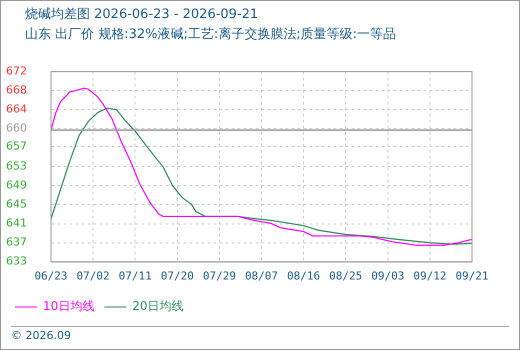 The image size is (520, 350). What do you see at coordinates (16, 166) in the screenshot?
I see `y-tick-label: 653` at bounding box center [16, 166].